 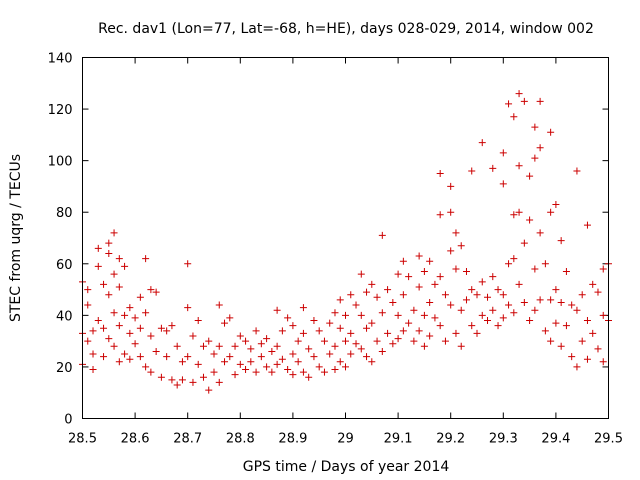 What do you see at coordinates (64, 213) in the screenshot?
I see `y-tick-label: 80` at bounding box center [64, 213].